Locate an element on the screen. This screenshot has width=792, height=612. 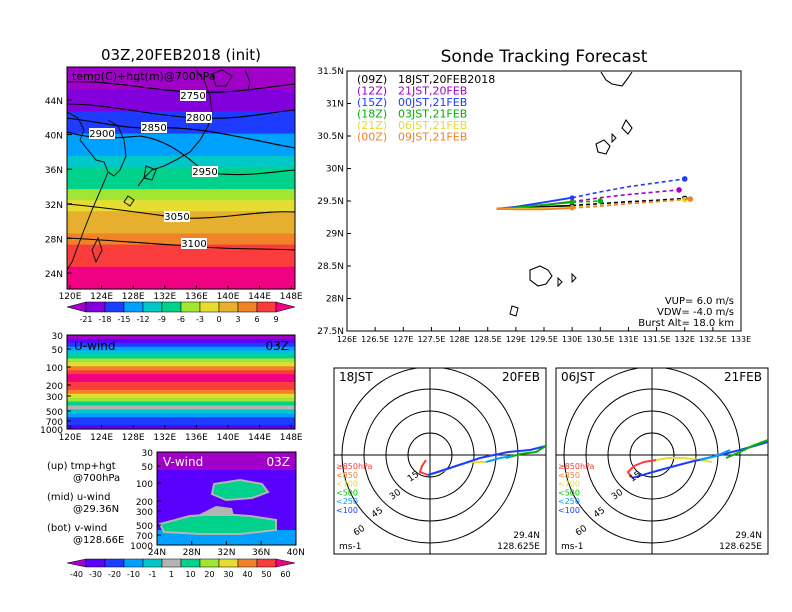
lon-tick-label: 132E is located at coordinates (685, 339).